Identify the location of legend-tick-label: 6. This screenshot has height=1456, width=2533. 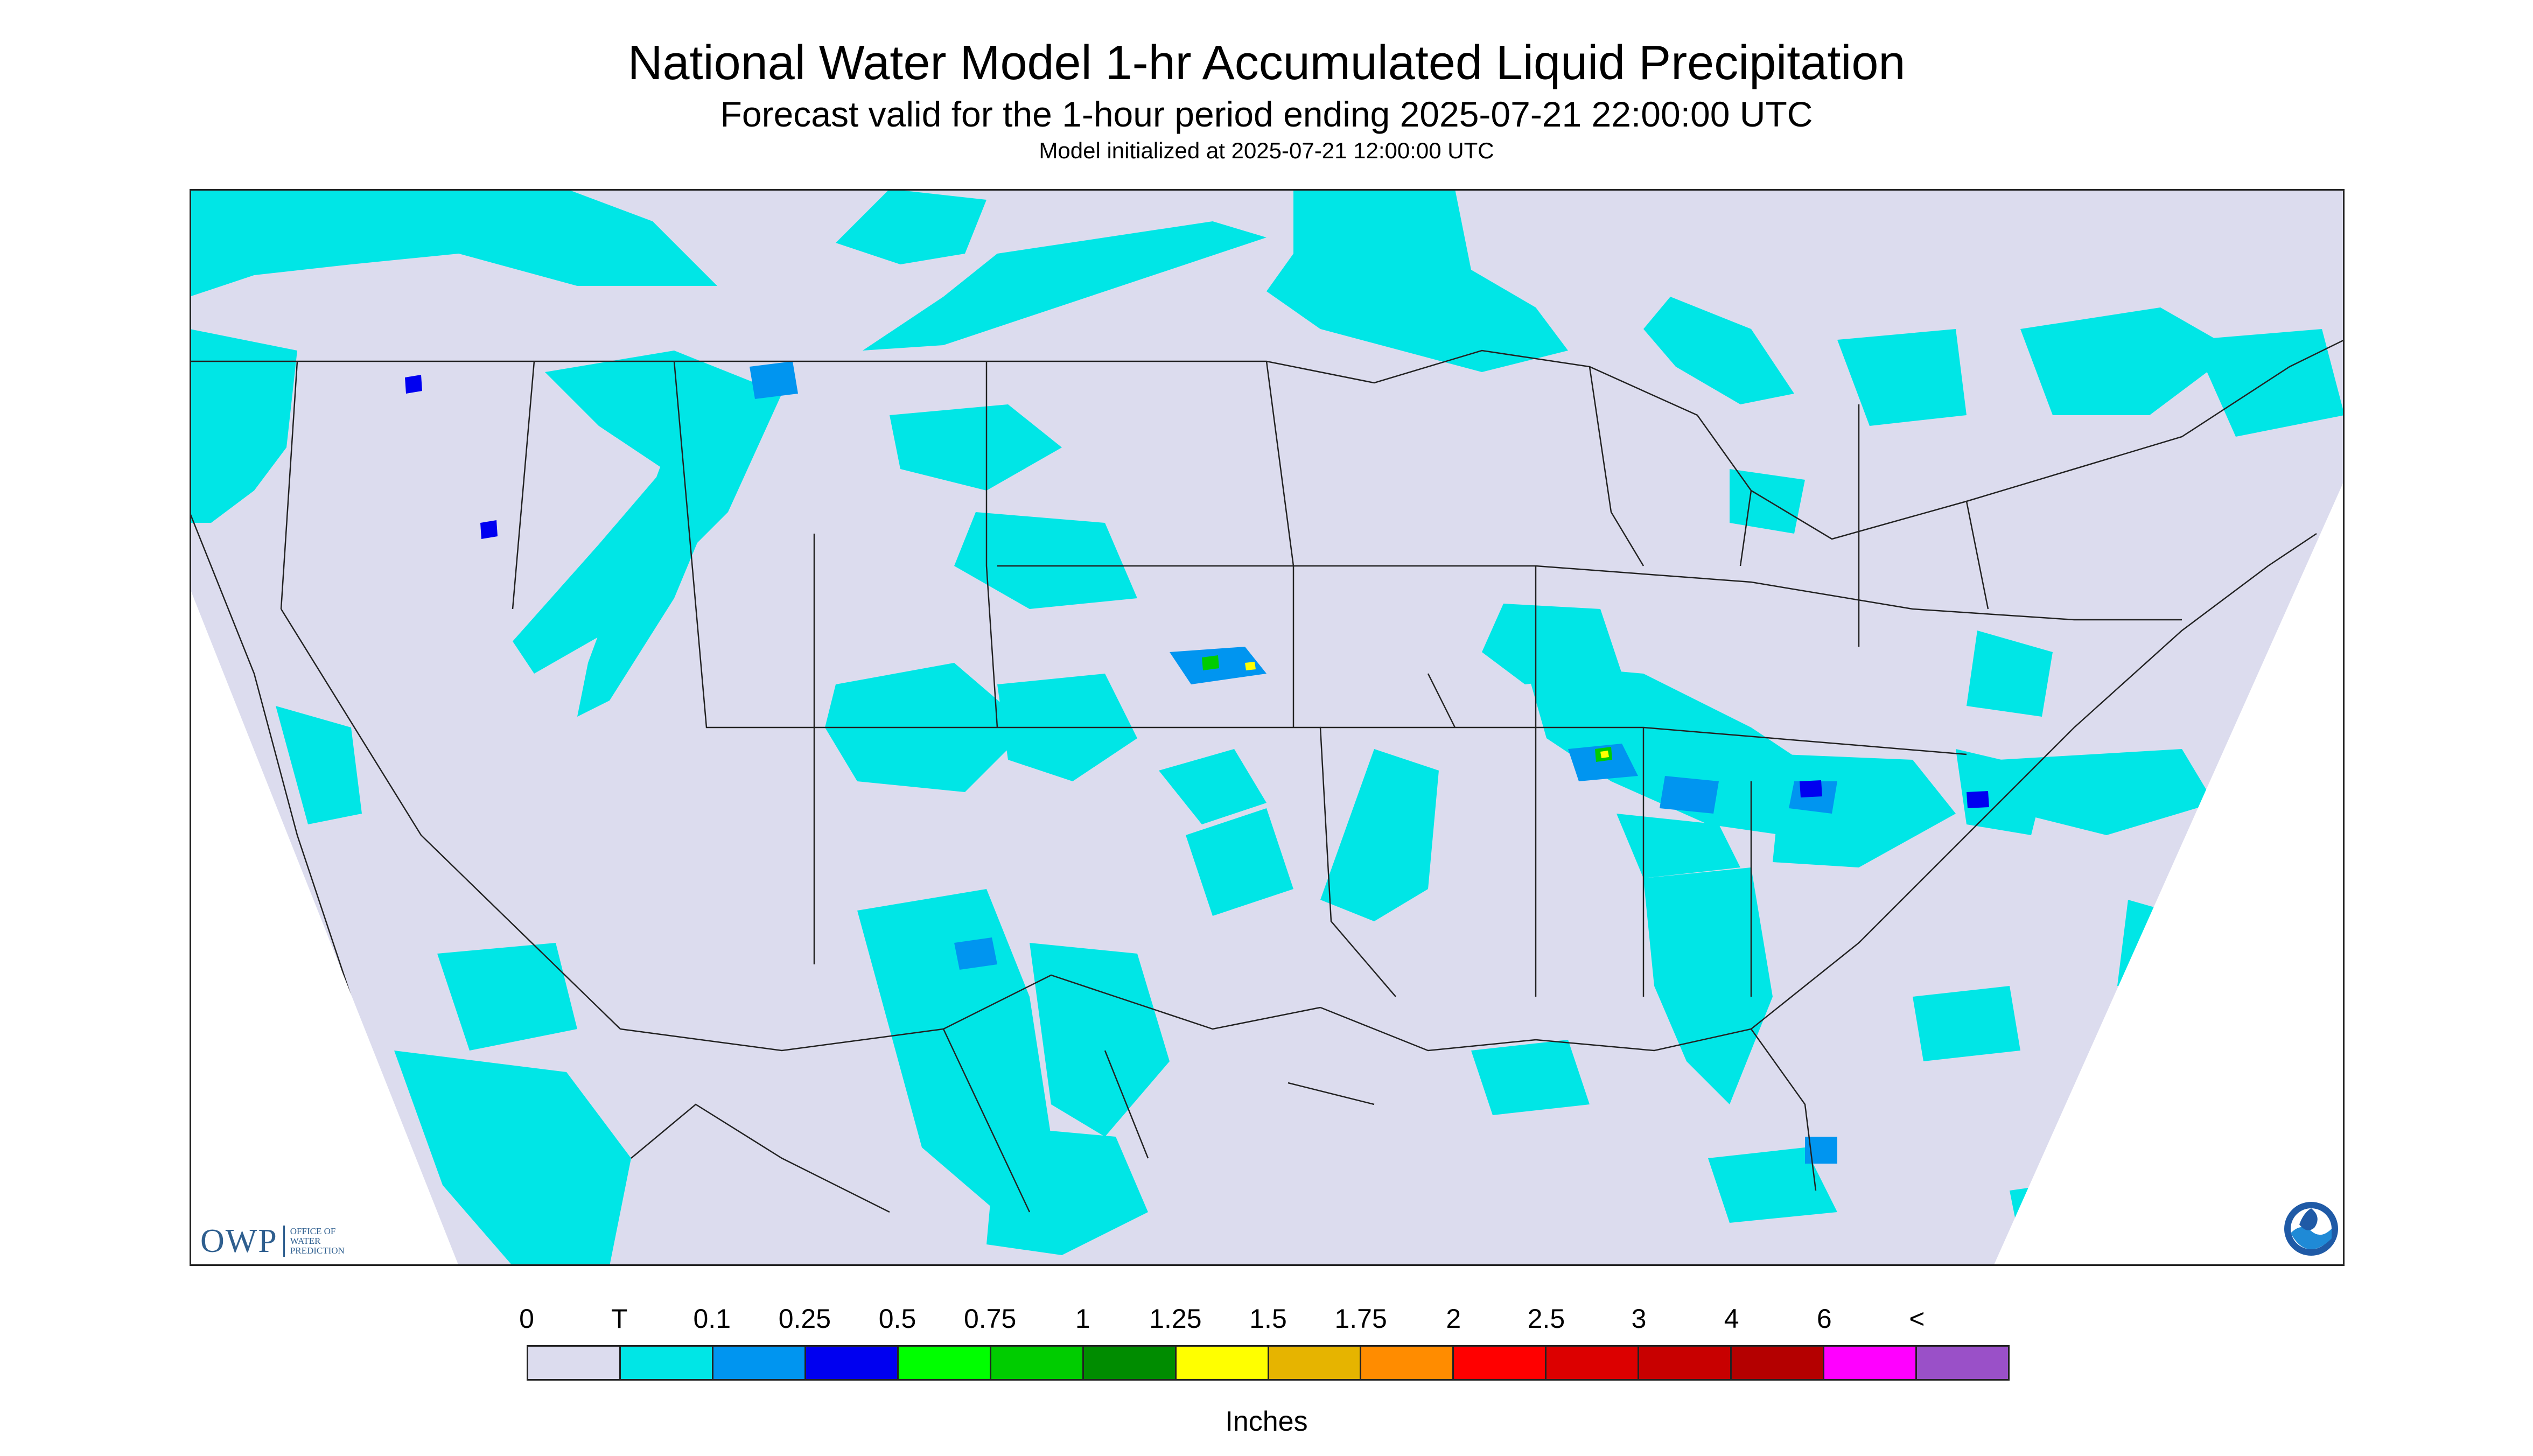
(1824, 1319).